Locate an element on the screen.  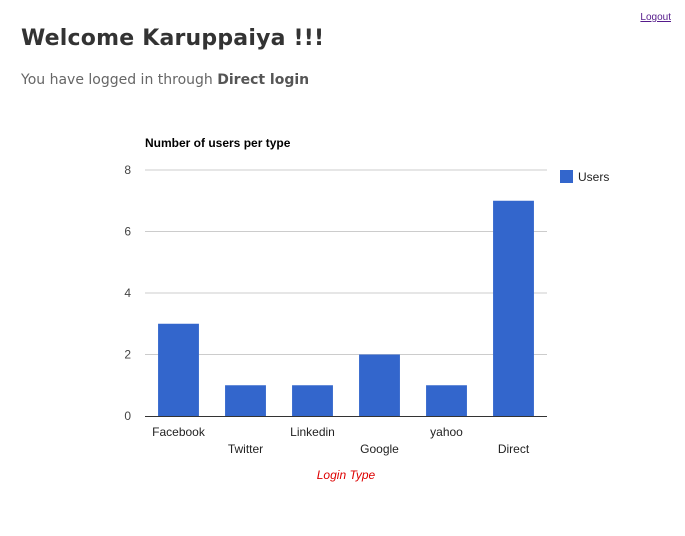
y-tick-label: 6 is located at coordinates (127, 232).